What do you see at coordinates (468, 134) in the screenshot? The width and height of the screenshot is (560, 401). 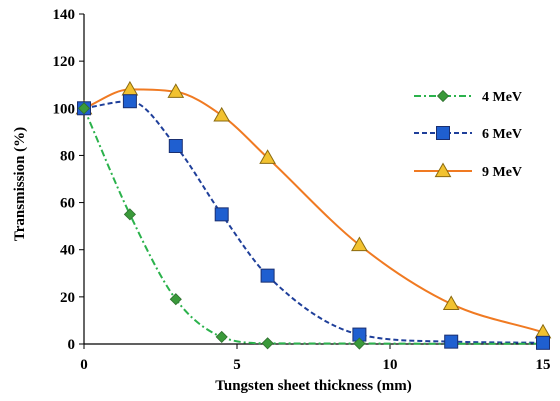 I see `legend: 4 MeV 6 MeV 9 MeV` at bounding box center [468, 134].